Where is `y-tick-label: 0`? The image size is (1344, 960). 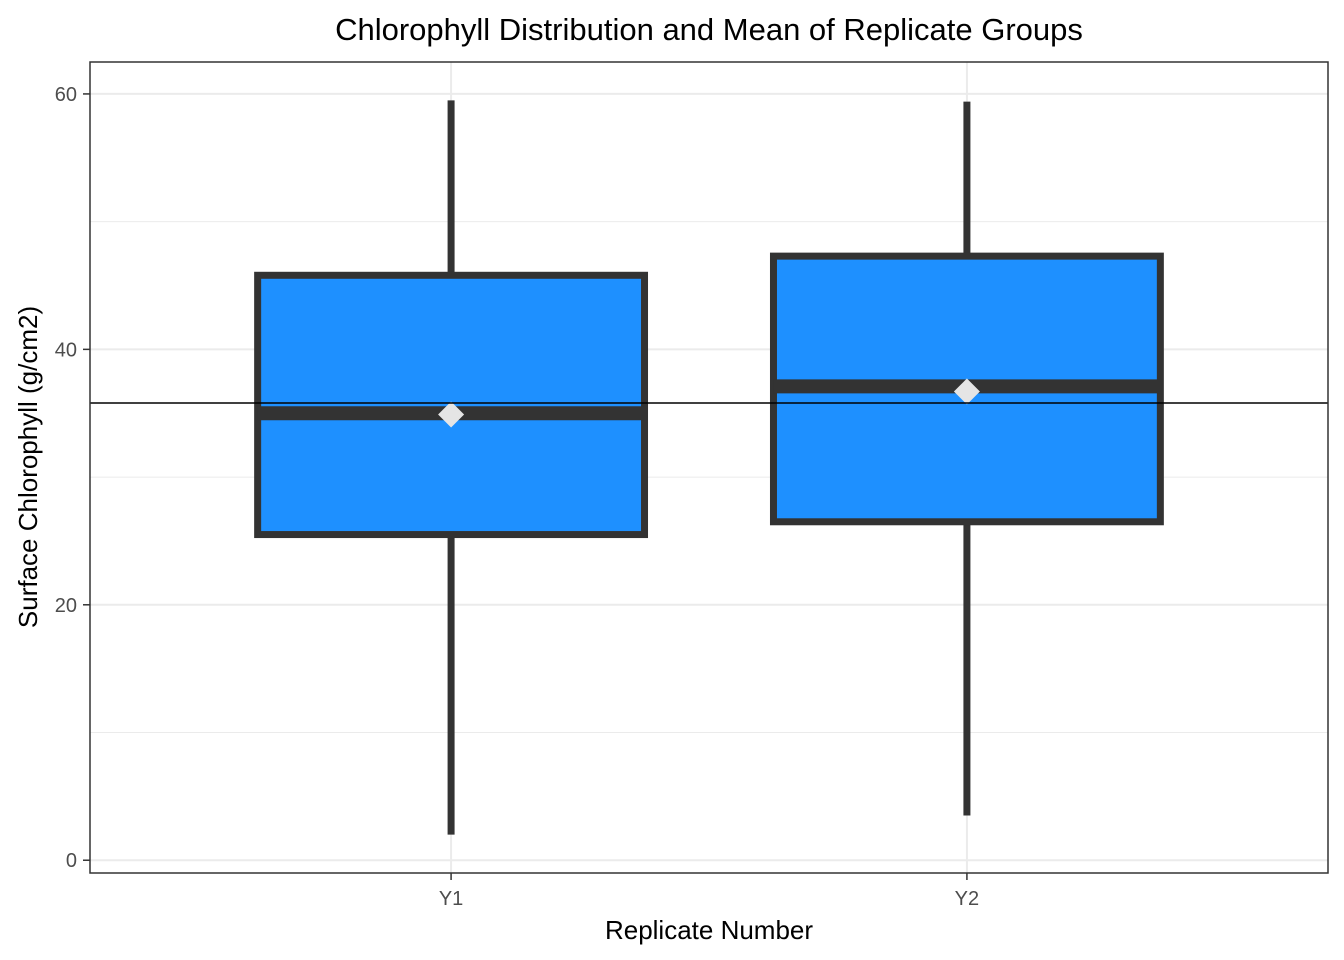 y-tick-label: 0 is located at coordinates (71, 861).